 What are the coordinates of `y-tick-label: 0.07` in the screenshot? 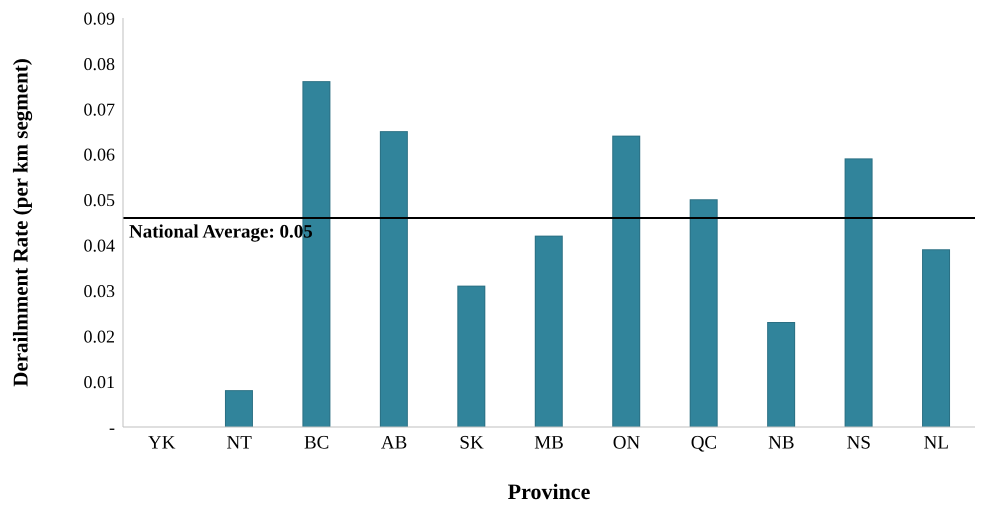 It's located at (99, 109).